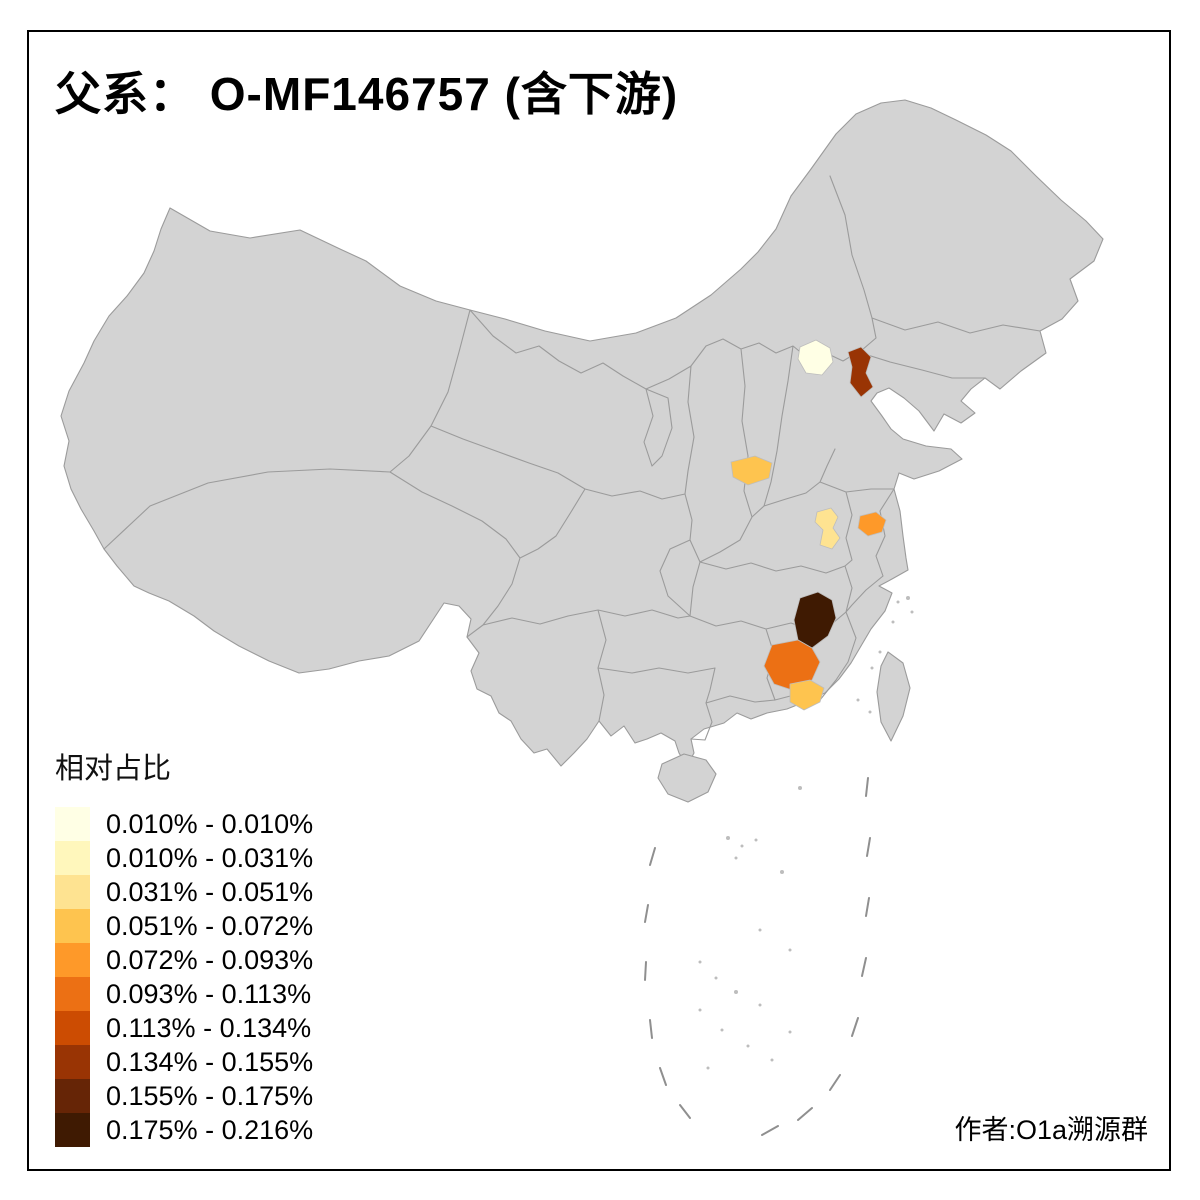  What do you see at coordinates (1051, 1130) in the screenshot?
I see `attribution: 作者:O1a溯源群` at bounding box center [1051, 1130].